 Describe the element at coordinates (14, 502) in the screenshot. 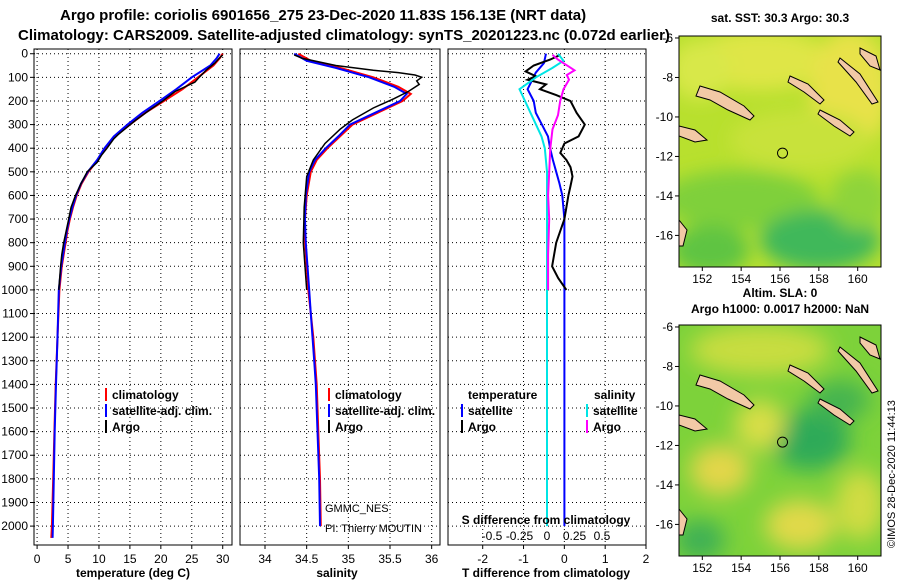

I see `y-tick-label: 1900` at that location.